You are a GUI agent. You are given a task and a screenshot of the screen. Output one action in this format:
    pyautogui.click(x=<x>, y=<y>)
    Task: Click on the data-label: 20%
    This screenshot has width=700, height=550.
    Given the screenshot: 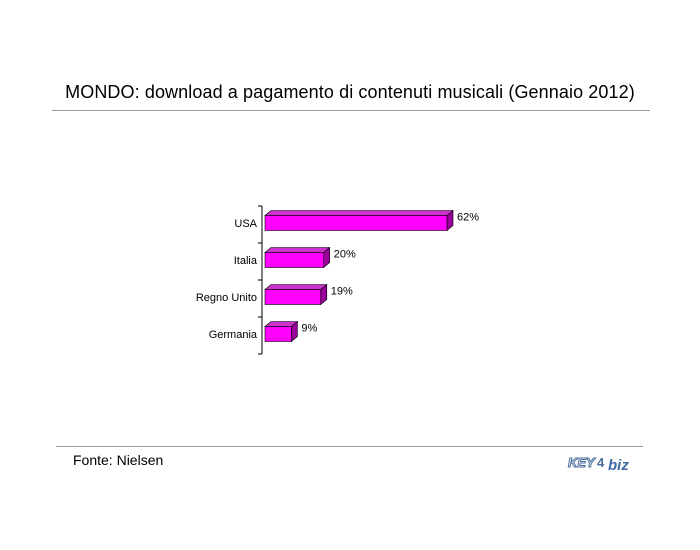 What is the action you would take?
    pyautogui.click(x=345, y=255)
    